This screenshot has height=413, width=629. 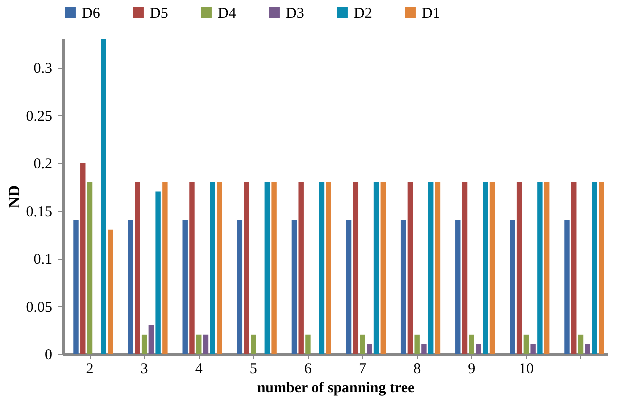 What do you see at coordinates (144, 370) in the screenshot?
I see `x-tick-label: 3` at bounding box center [144, 370].